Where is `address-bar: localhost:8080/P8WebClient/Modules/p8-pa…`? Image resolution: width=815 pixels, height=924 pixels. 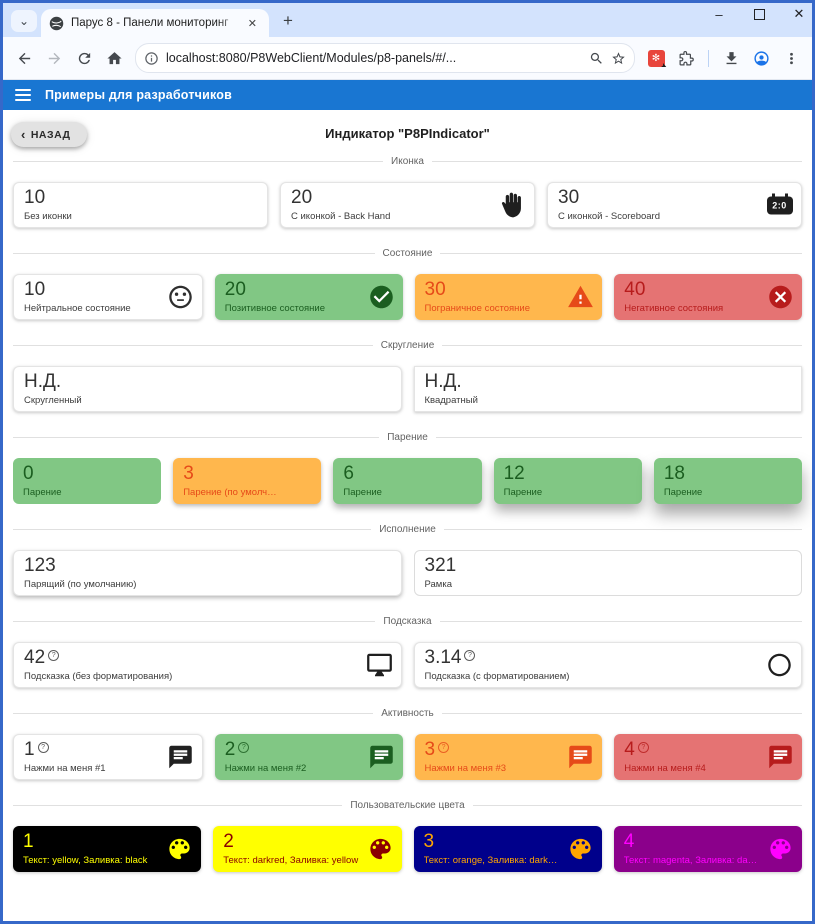
address-bar: localhost:8080/P8WebClient/Modules/p8-pa… is located at coordinates (385, 58).